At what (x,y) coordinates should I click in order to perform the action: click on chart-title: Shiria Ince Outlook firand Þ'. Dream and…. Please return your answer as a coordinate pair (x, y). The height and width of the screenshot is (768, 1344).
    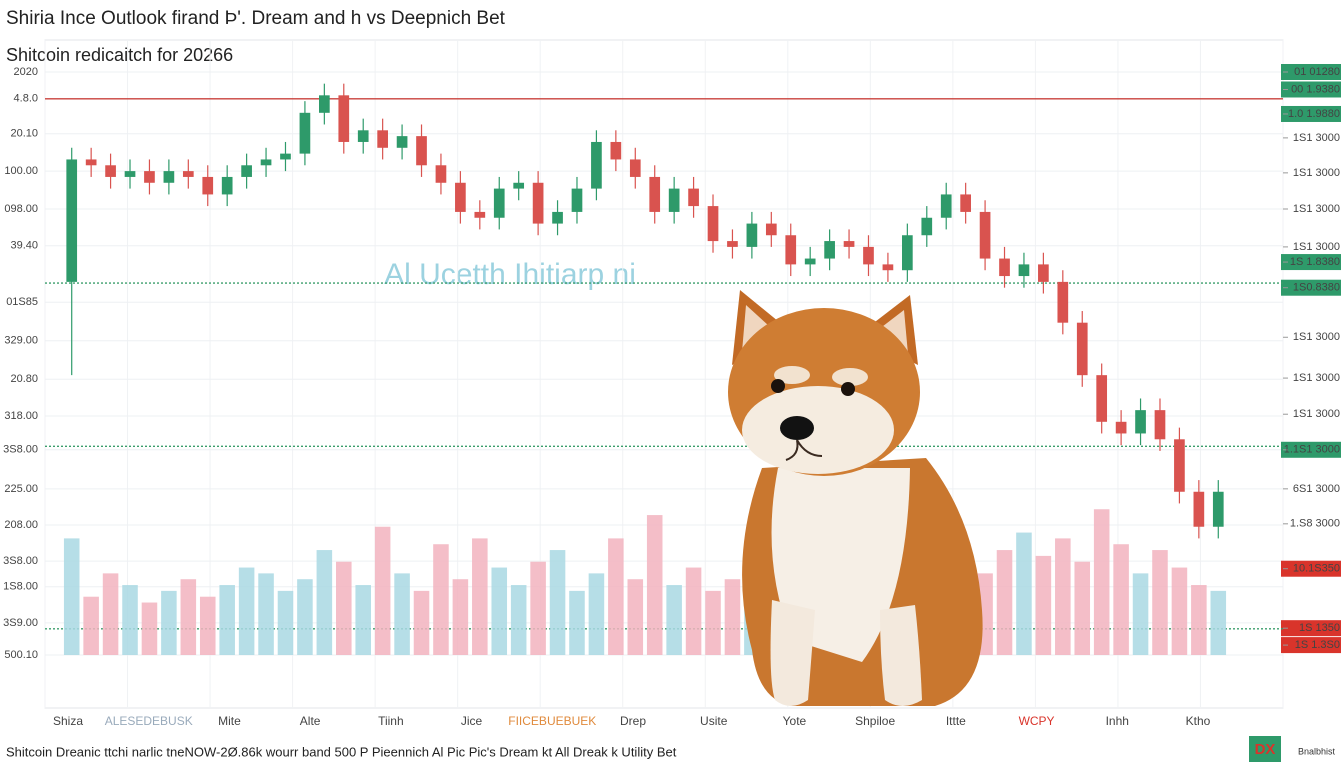
    Looking at the image, I should click on (256, 18).